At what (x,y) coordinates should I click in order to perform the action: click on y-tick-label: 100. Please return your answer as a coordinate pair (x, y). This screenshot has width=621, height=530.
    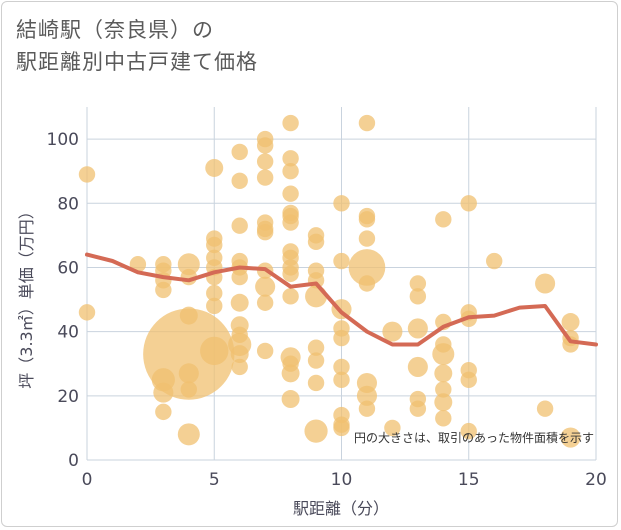
    Looking at the image, I should click on (63, 140).